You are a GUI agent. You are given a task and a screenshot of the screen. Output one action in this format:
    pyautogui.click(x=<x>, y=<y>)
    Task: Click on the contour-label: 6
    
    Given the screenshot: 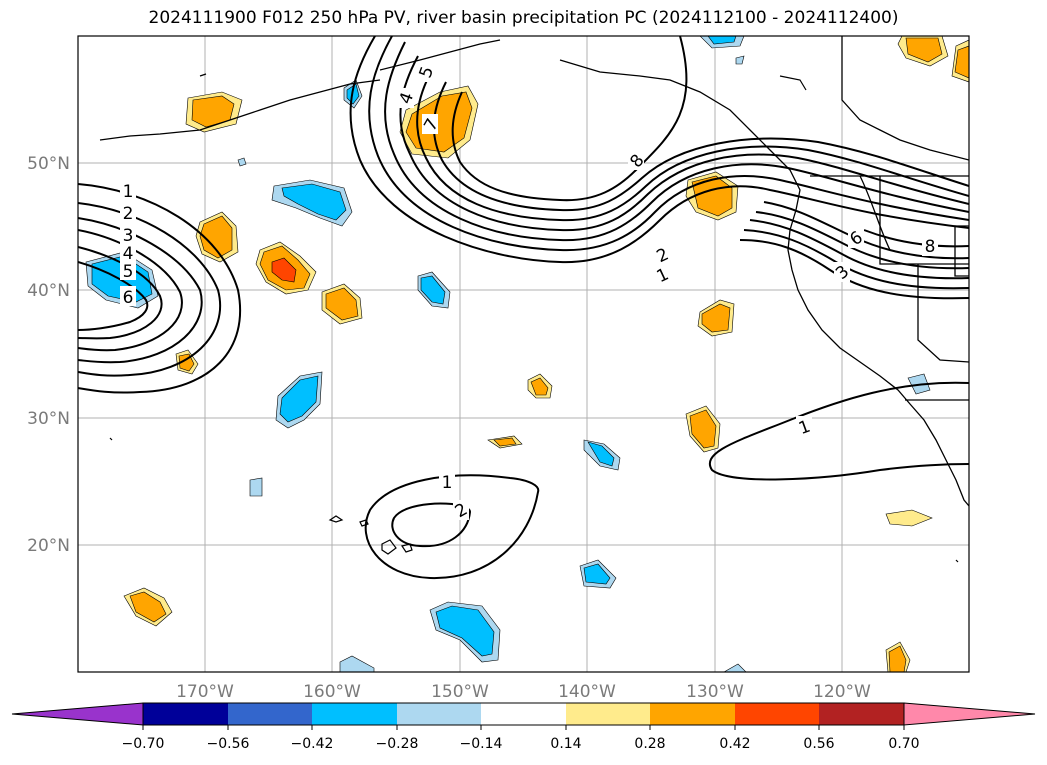 What is the action you would take?
    pyautogui.click(x=128, y=298)
    